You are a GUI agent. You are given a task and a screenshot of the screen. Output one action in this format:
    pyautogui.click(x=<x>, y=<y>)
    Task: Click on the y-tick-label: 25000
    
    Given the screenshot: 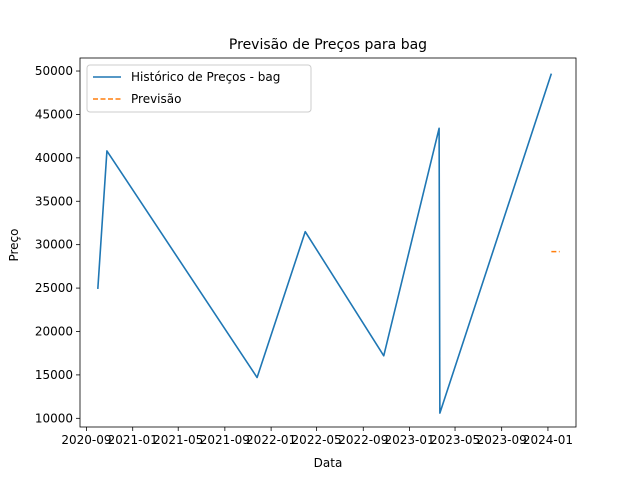 What is the action you would take?
    pyautogui.click(x=54, y=288)
    